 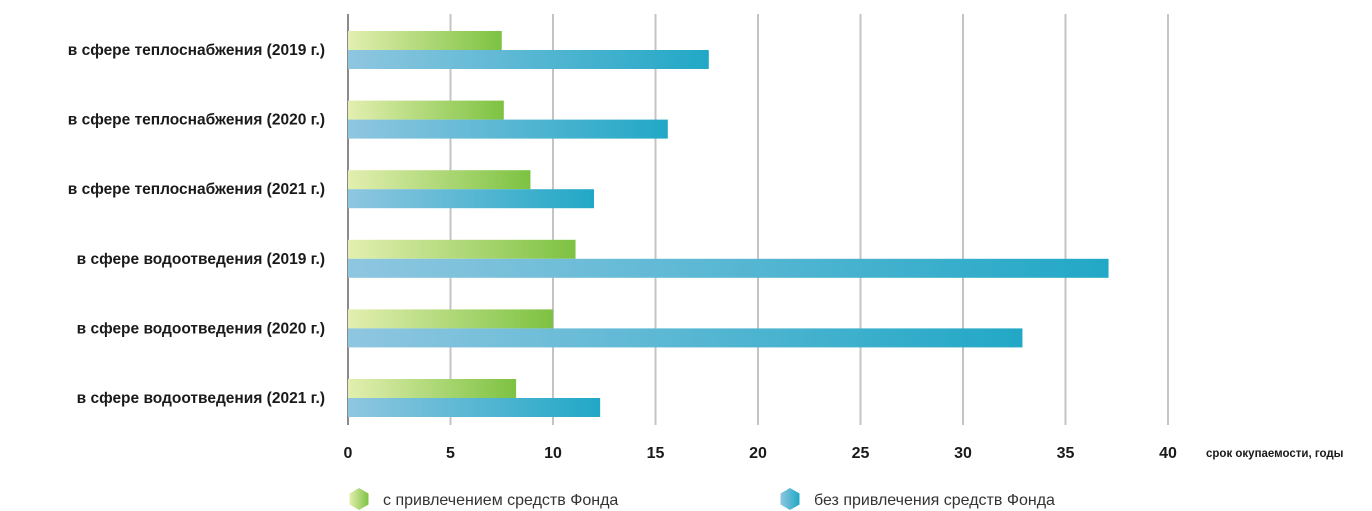 I want to click on x-axis-title: срок окупаемости, годы, so click(x=1275, y=454).